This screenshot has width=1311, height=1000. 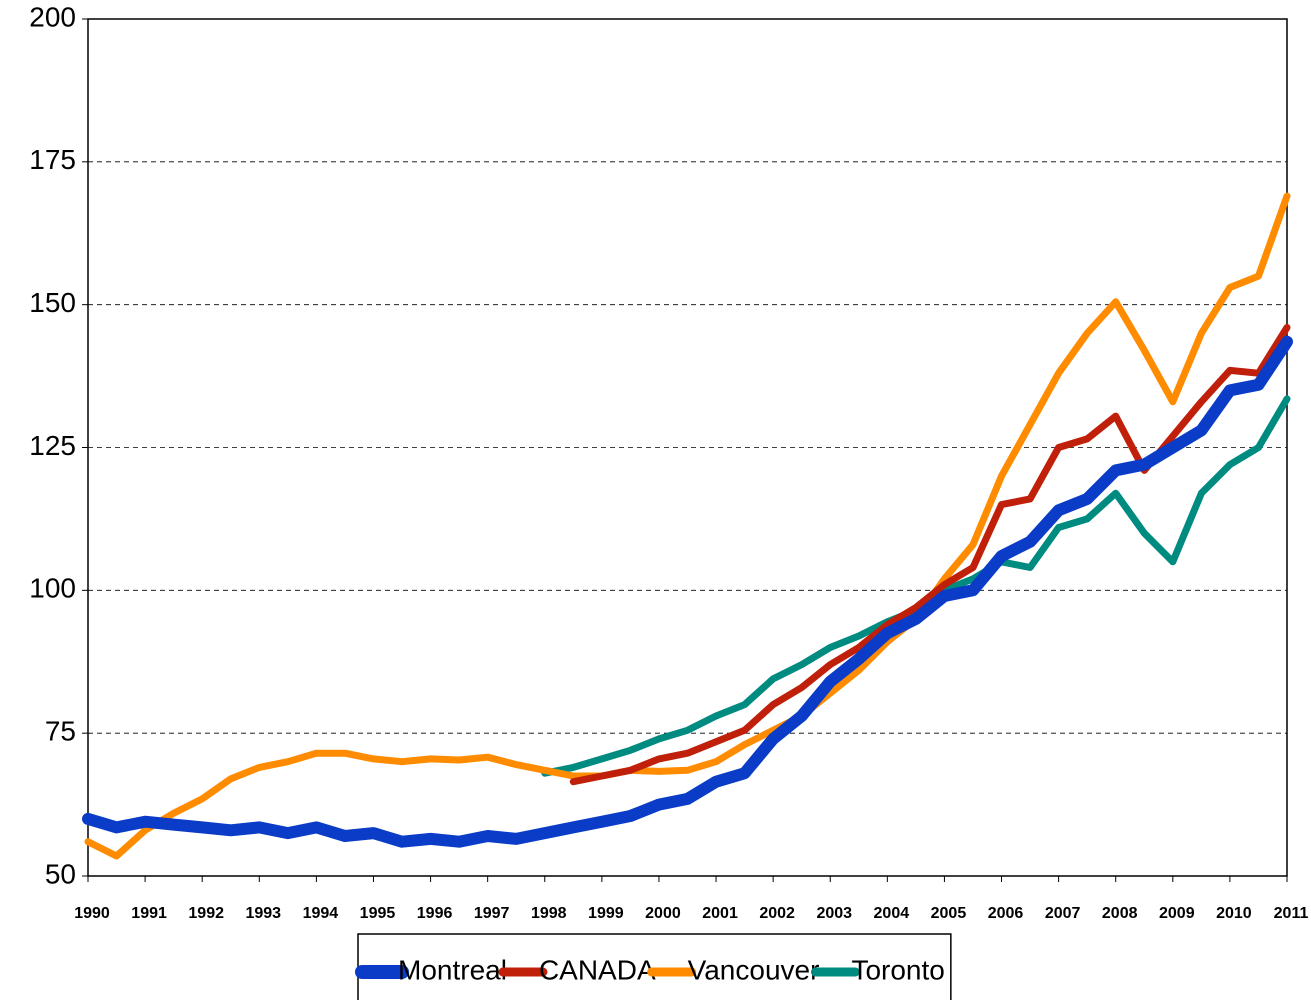 What do you see at coordinates (892, 913) in the screenshot?
I see `x-tick-label: 2004` at bounding box center [892, 913].